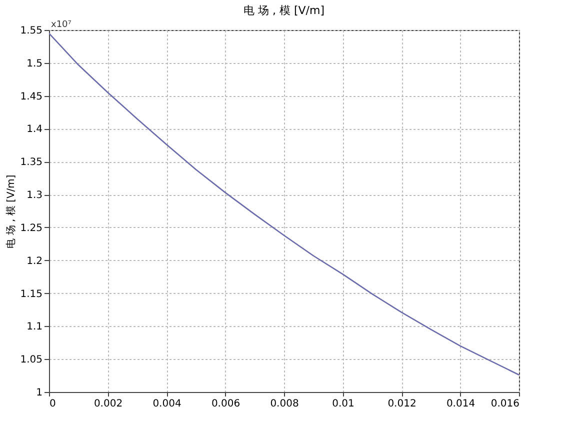 Image resolution: width=573 pixels, height=432 pixels. What do you see at coordinates (11, 211) in the screenshot?
I see `y-axis-title: 电 场 , 模 [V/m]` at bounding box center [11, 211].